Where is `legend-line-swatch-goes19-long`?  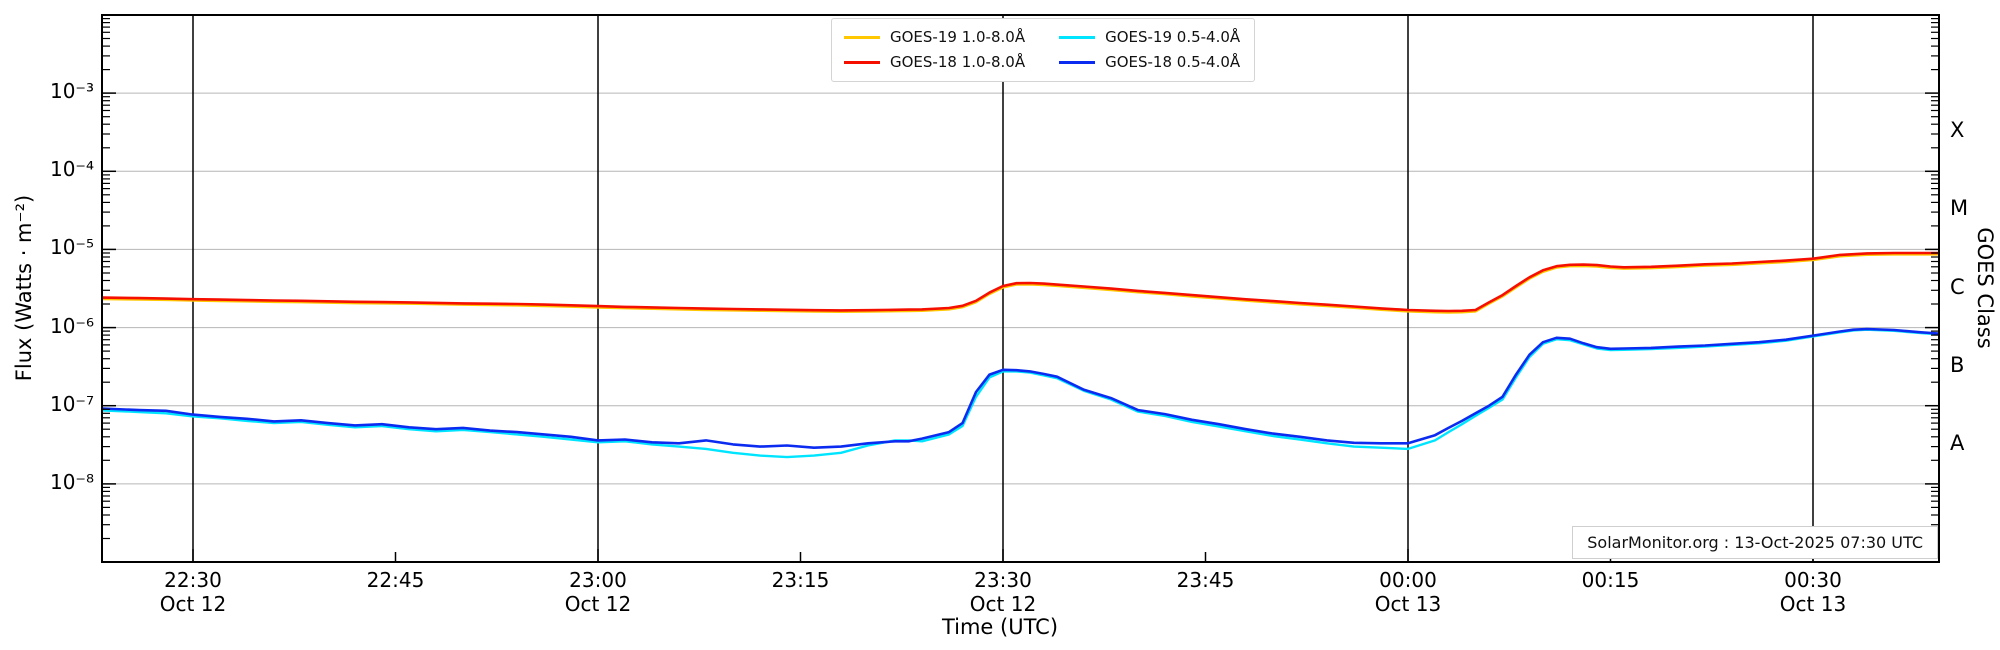 legend-line-swatch-goes19-long is located at coordinates (862, 37).